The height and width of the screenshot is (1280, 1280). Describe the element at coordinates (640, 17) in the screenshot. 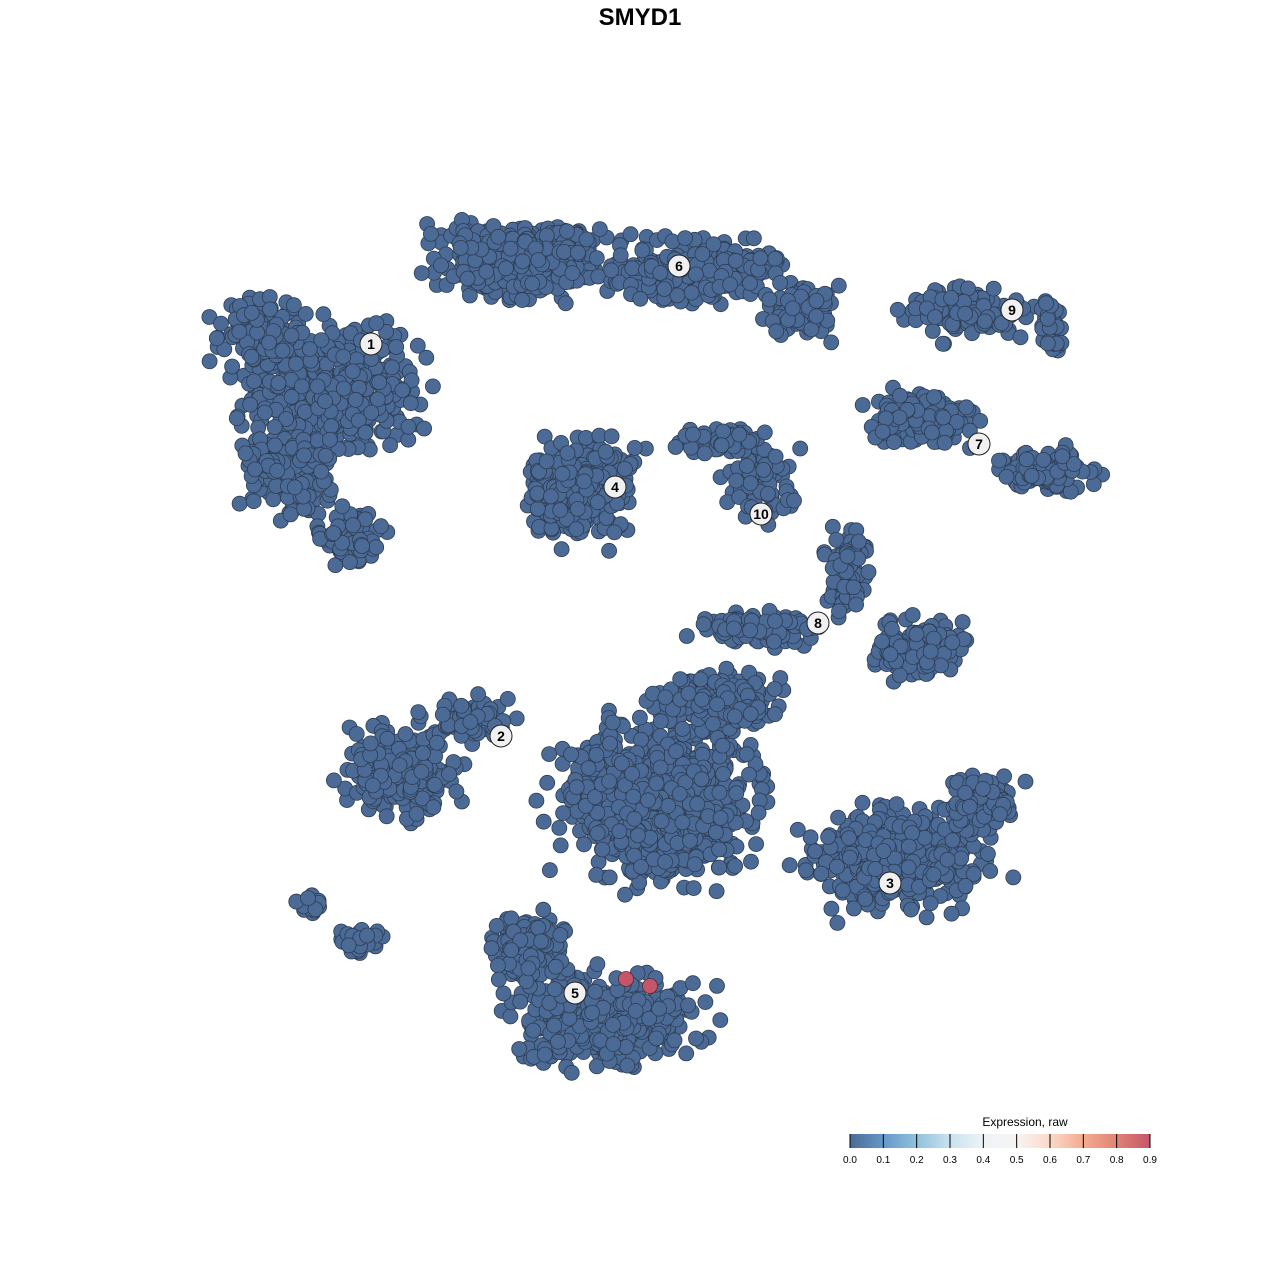

I see `chart-title: SMYD1` at that location.